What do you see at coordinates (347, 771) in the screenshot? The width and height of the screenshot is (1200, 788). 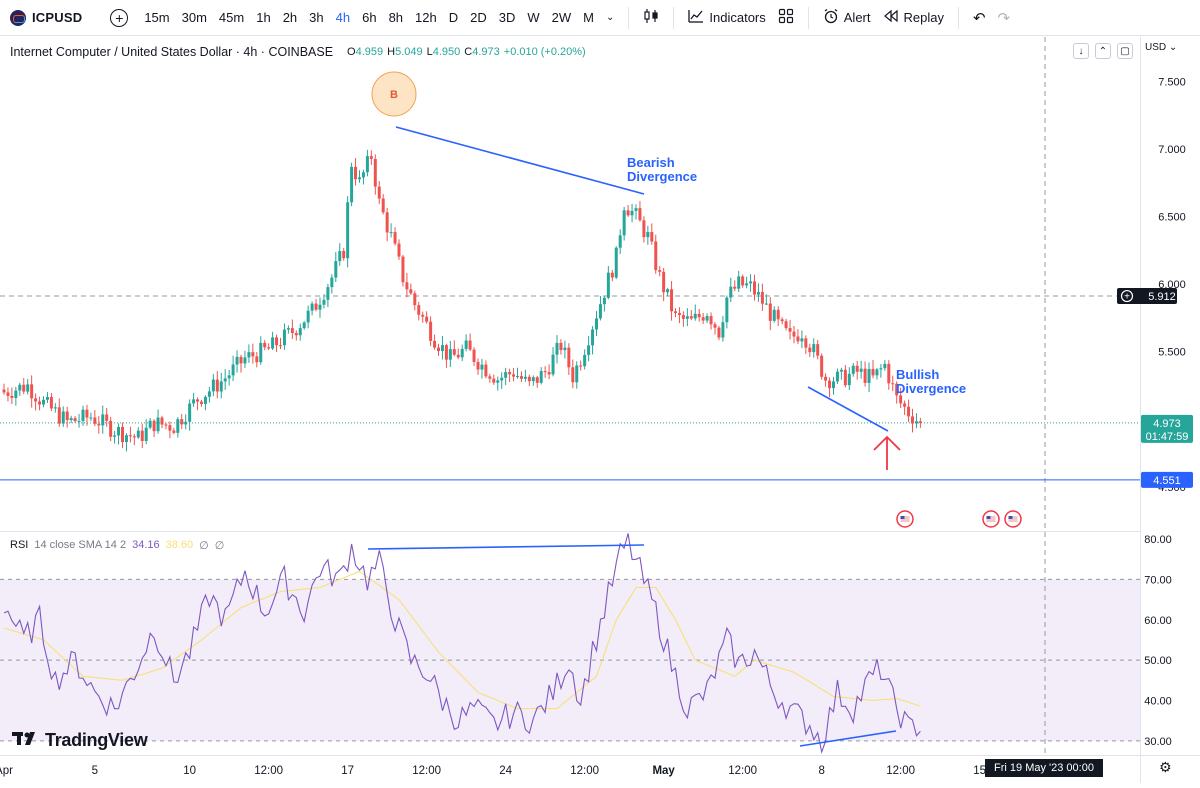 I see `time-tick-label: 17` at bounding box center [347, 771].